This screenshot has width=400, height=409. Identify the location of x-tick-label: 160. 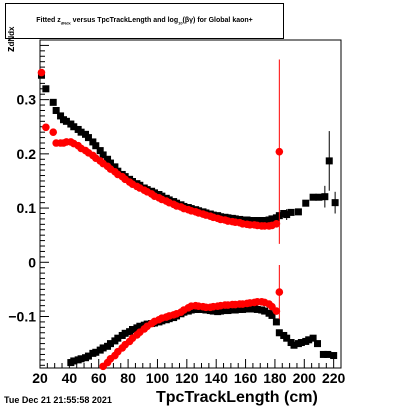
(246, 378).